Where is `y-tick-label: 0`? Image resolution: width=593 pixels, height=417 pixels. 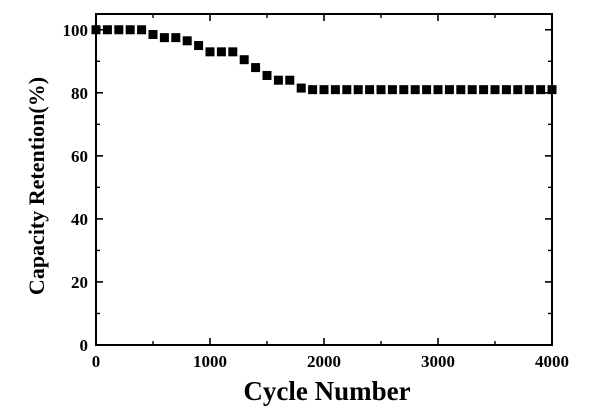
y-tick-label: 0 is located at coordinates (84, 345).